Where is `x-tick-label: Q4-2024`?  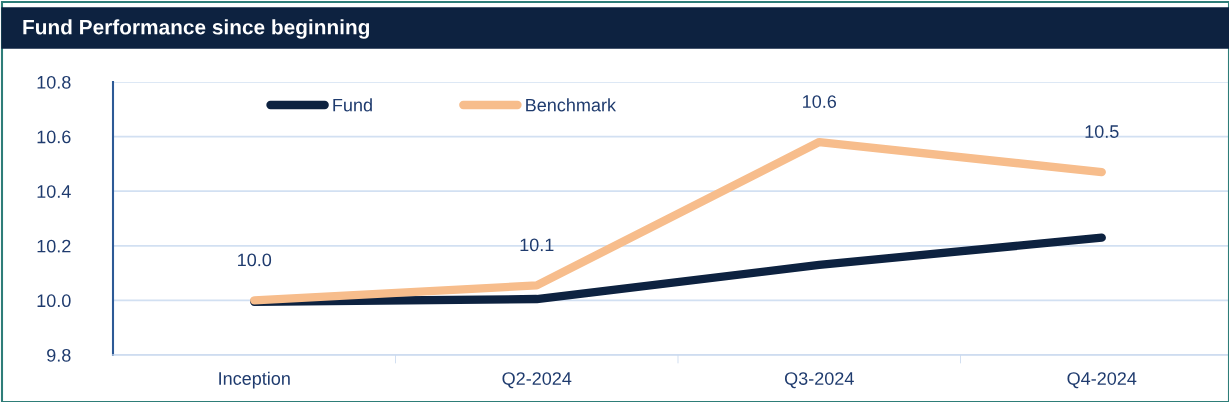 x-tick-label: Q4-2024 is located at coordinates (1102, 380).